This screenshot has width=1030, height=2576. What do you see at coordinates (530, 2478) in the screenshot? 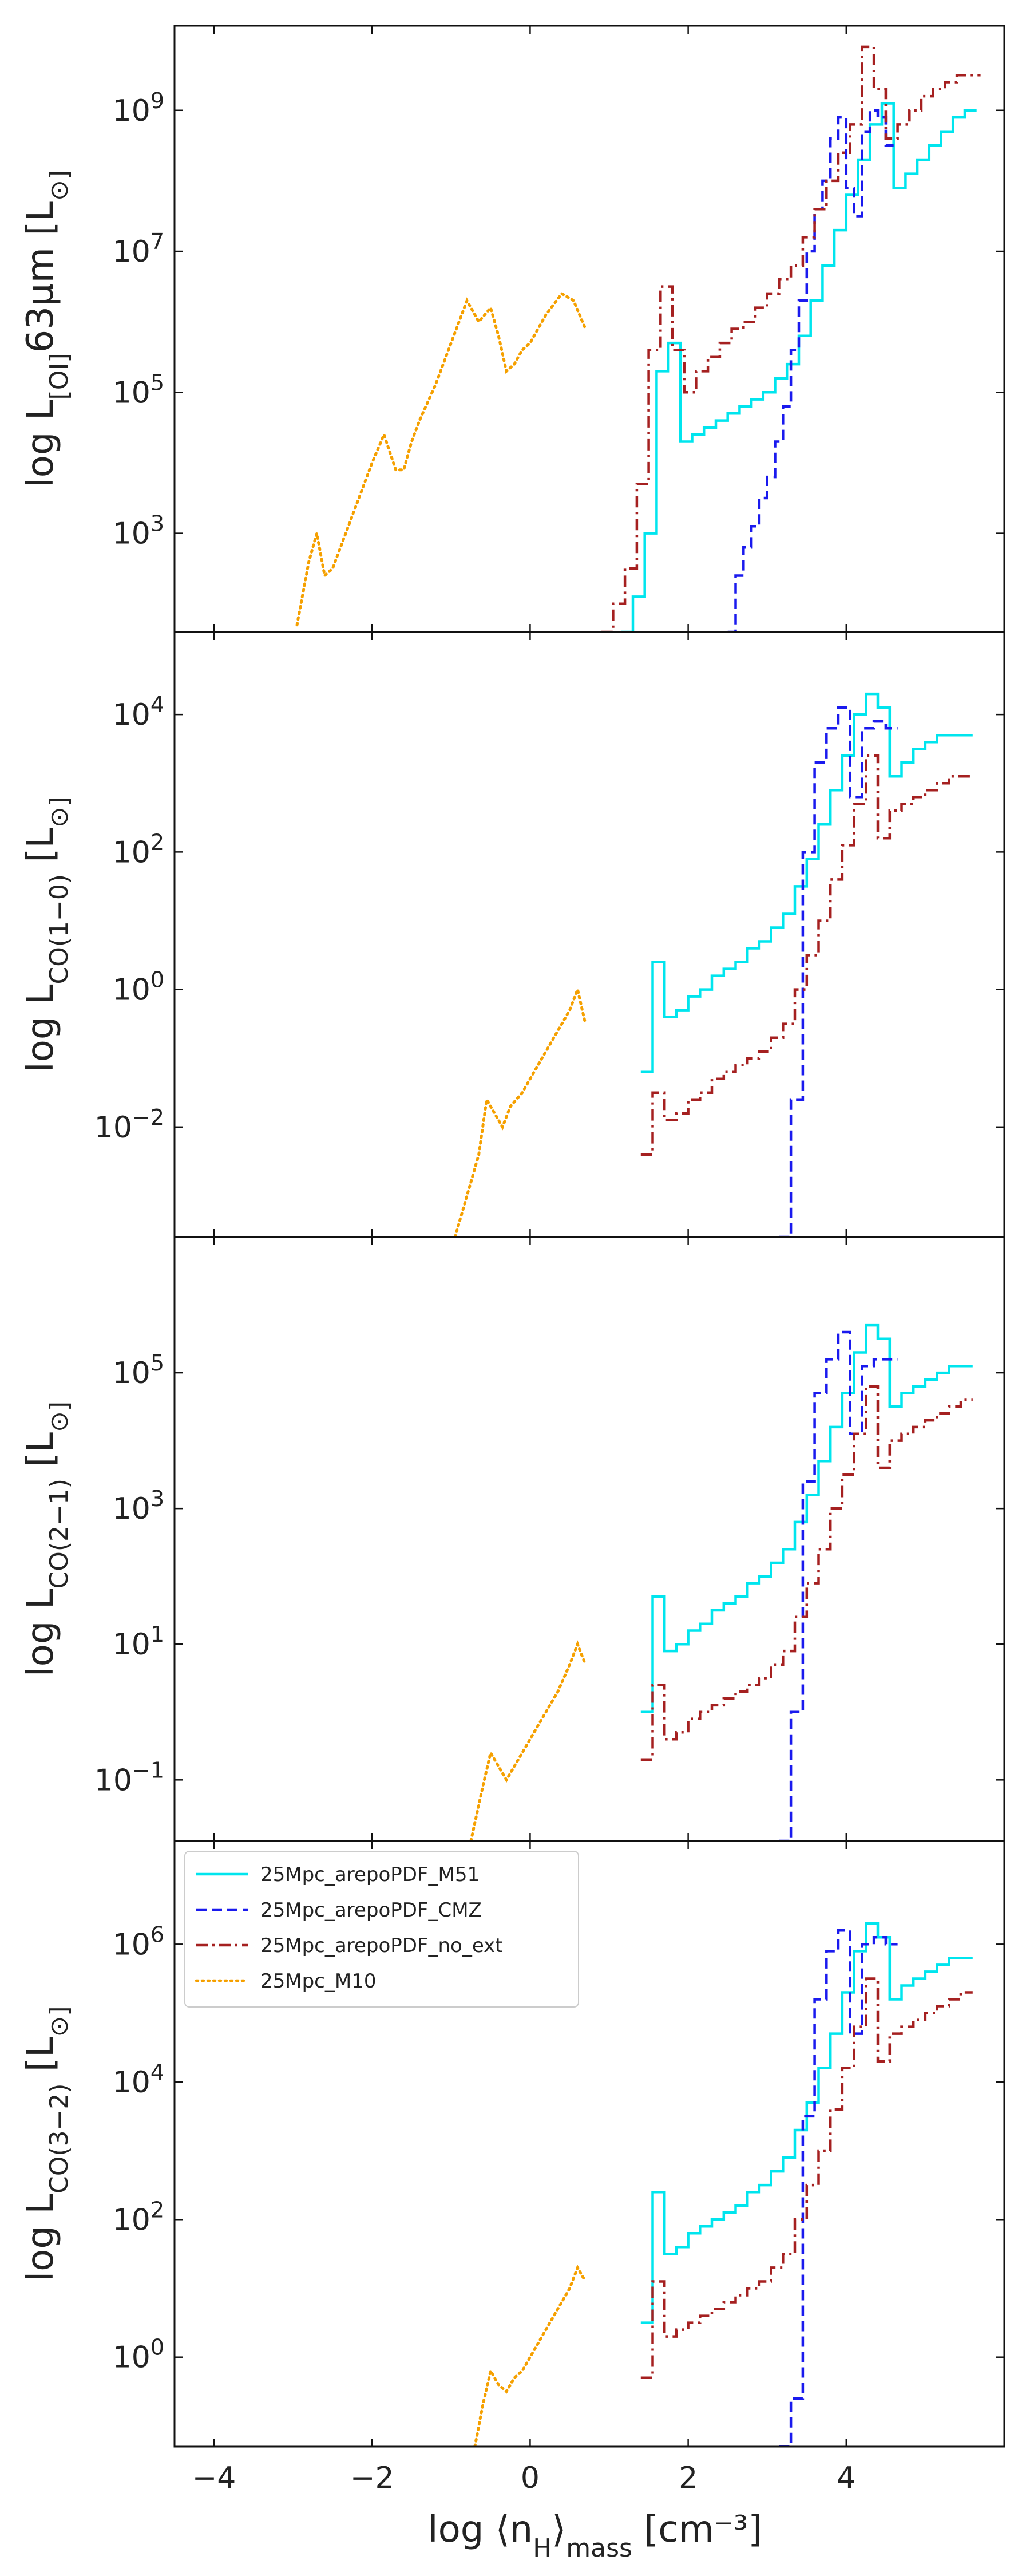
I see `x-tick-label: 0` at bounding box center [530, 2478].